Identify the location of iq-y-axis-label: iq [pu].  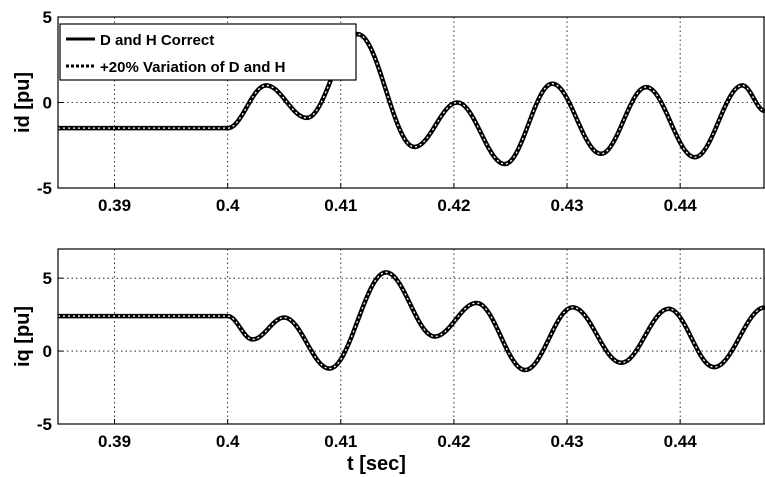
(23, 336).